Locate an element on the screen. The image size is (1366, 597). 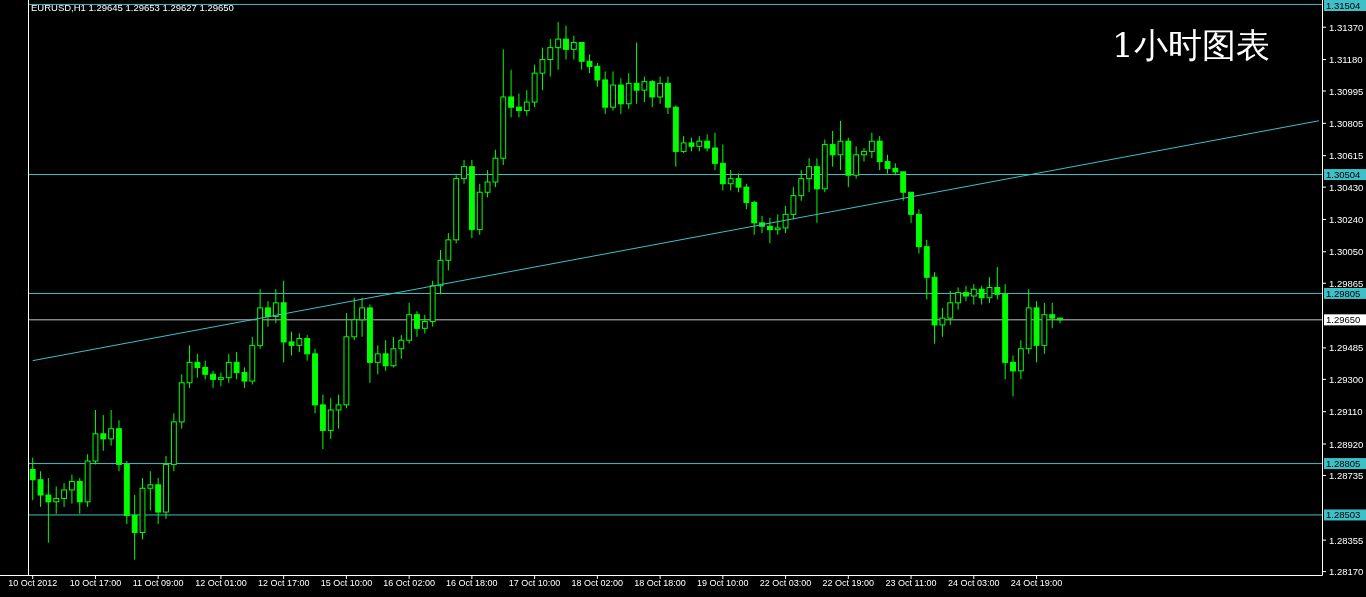
y-tick-label: 1.29300 is located at coordinates (1346, 379).